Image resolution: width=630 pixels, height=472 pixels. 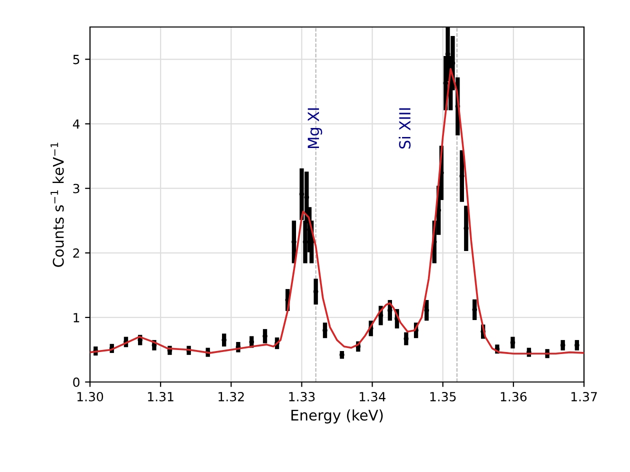 I want to click on x-tick-label: 1.37, so click(x=584, y=397).